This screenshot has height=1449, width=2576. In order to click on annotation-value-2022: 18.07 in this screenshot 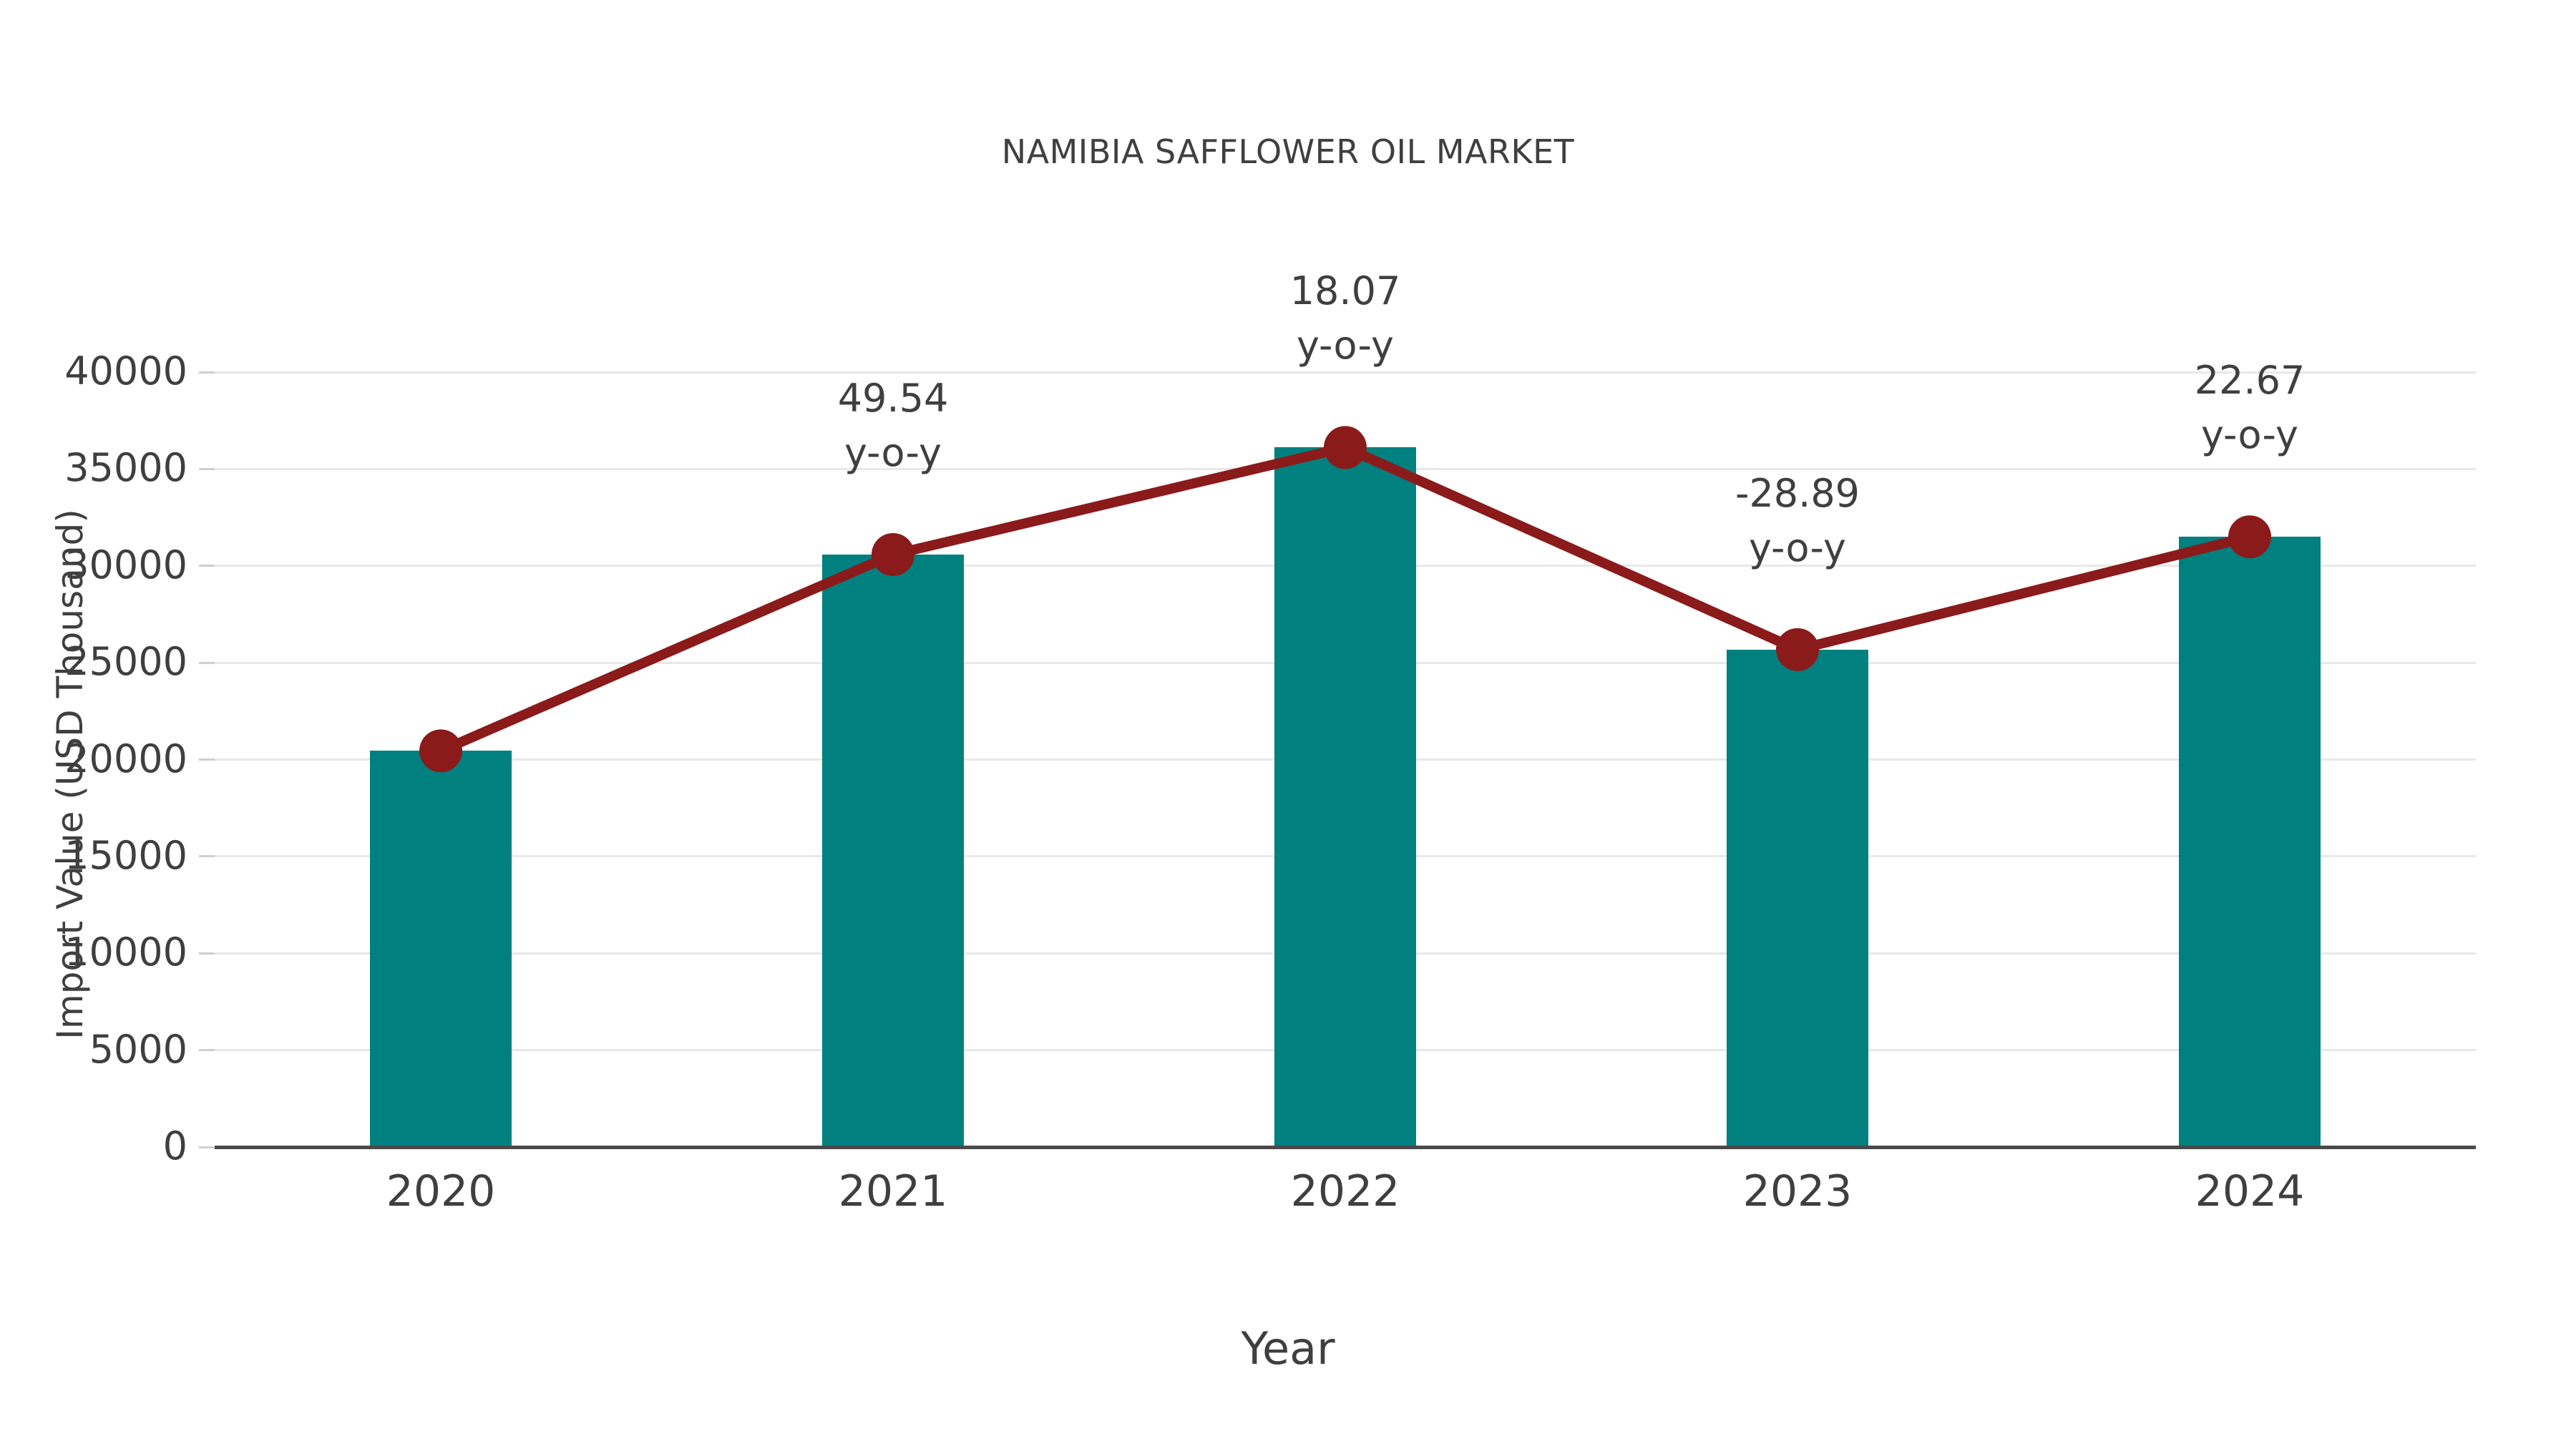, I will do `click(1345, 291)`.